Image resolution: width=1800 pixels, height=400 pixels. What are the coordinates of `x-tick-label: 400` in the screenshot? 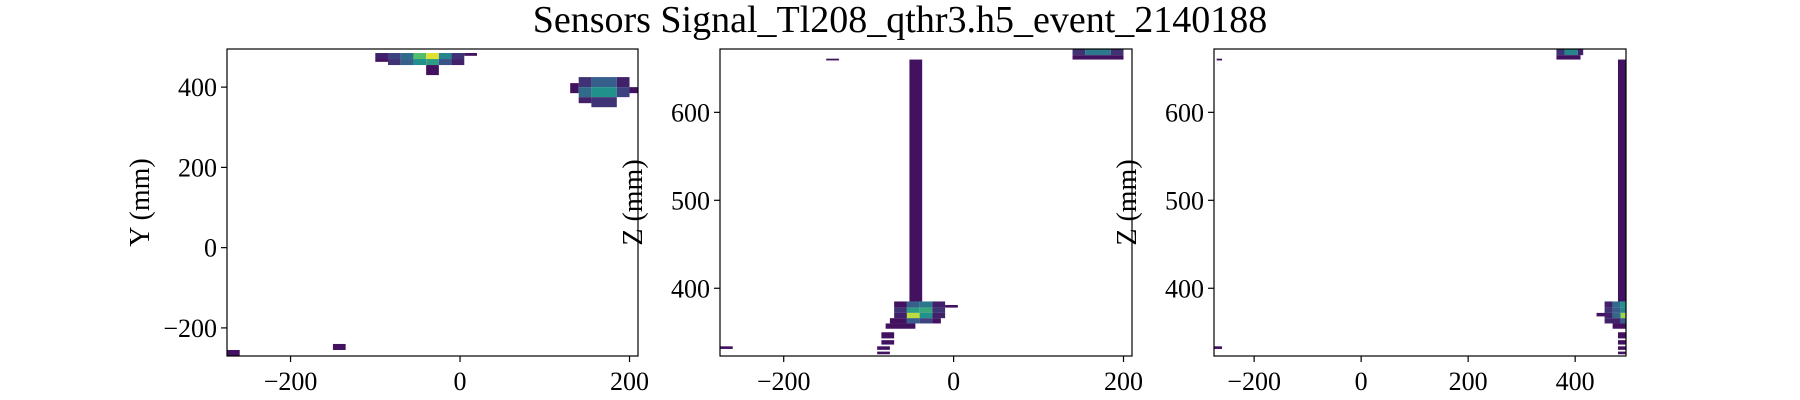 It's located at (1575, 381).